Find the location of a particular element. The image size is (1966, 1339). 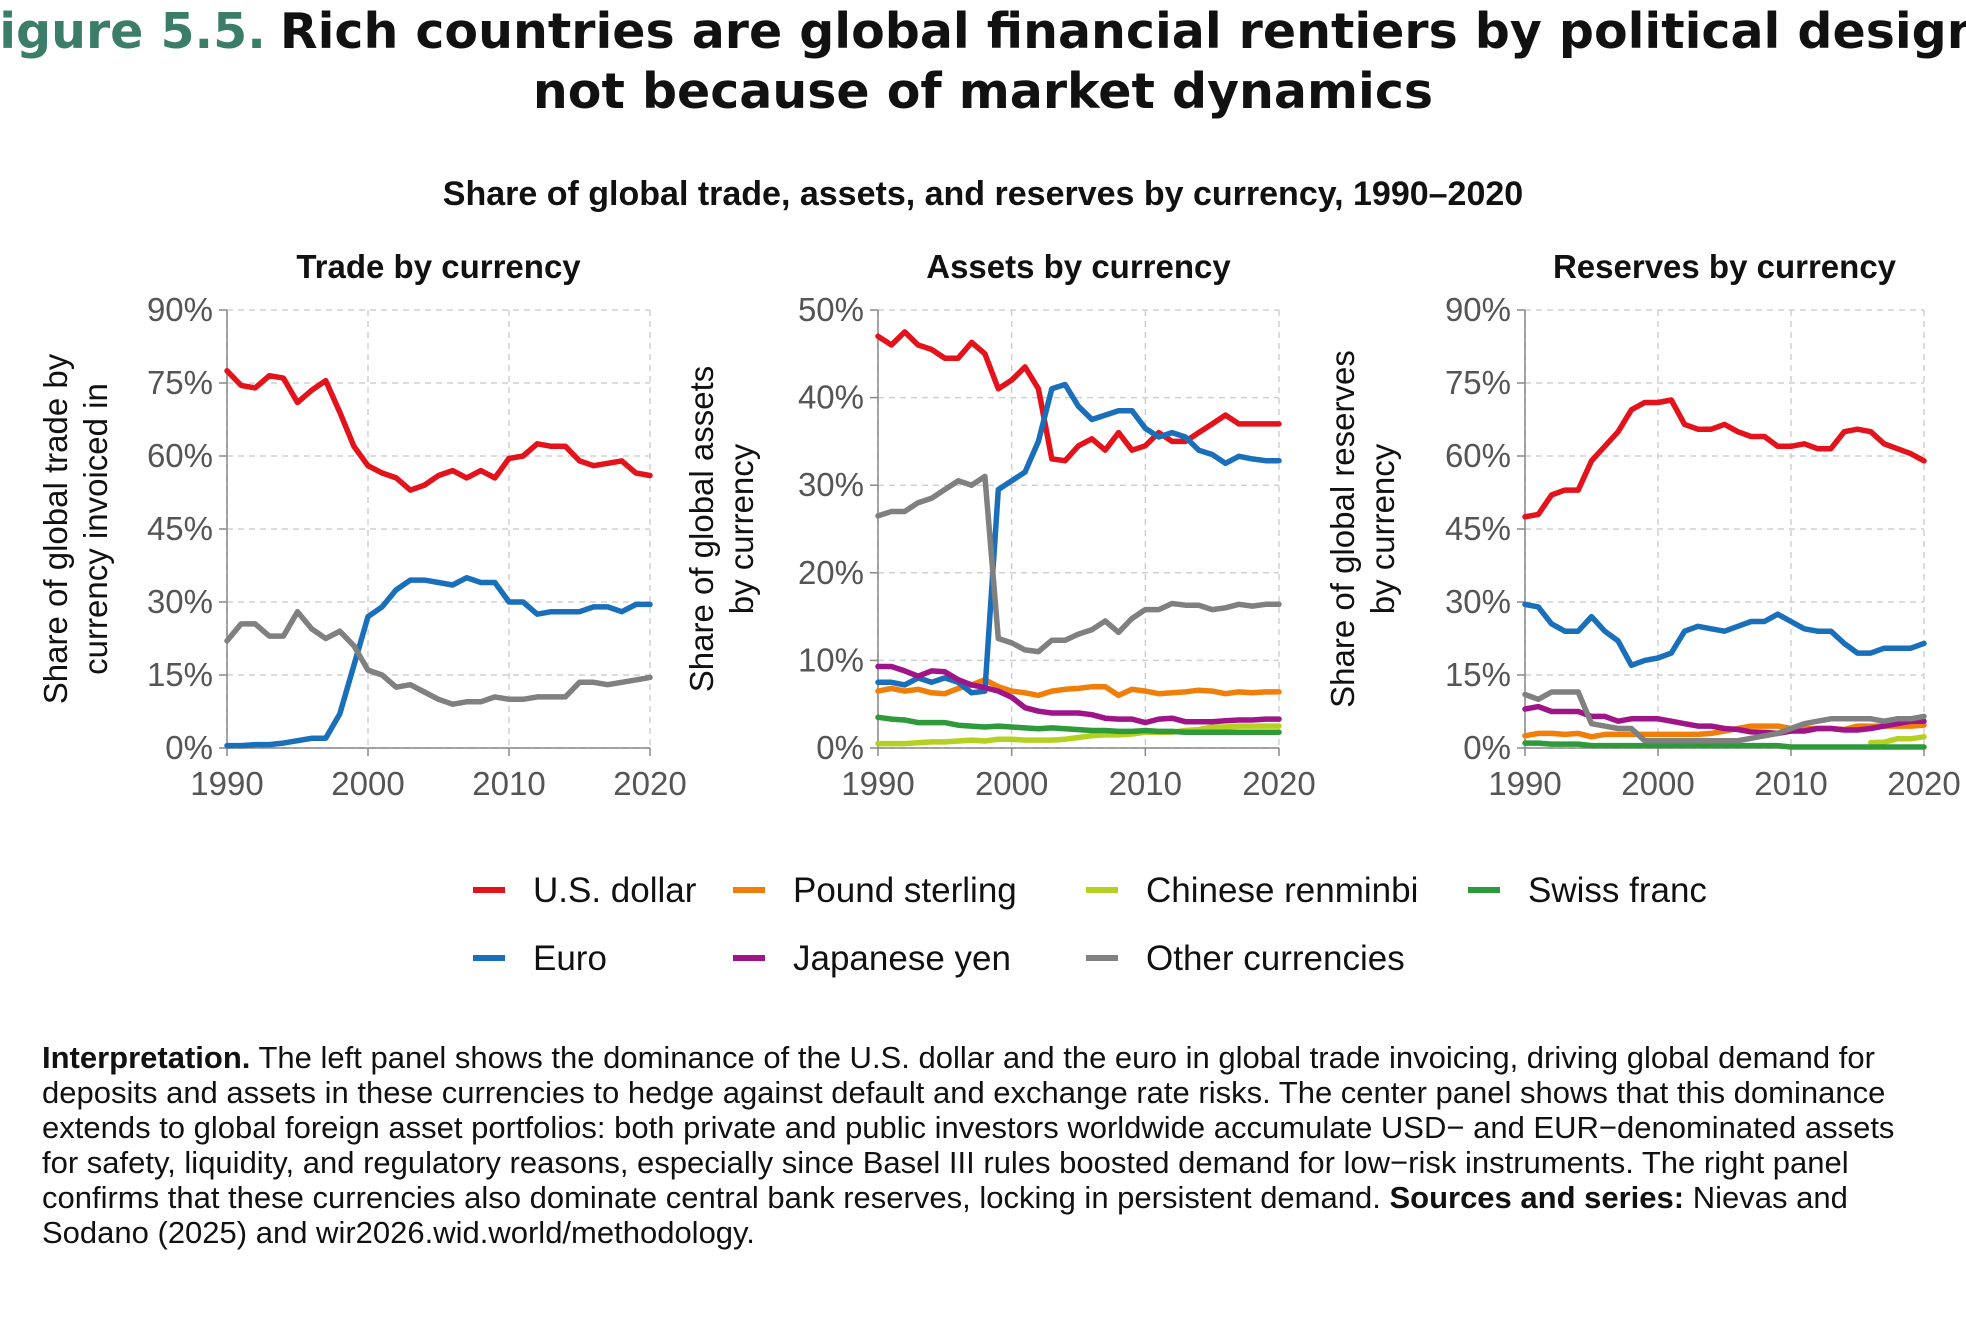

title-line: not because of market dynamics is located at coordinates (983, 91).